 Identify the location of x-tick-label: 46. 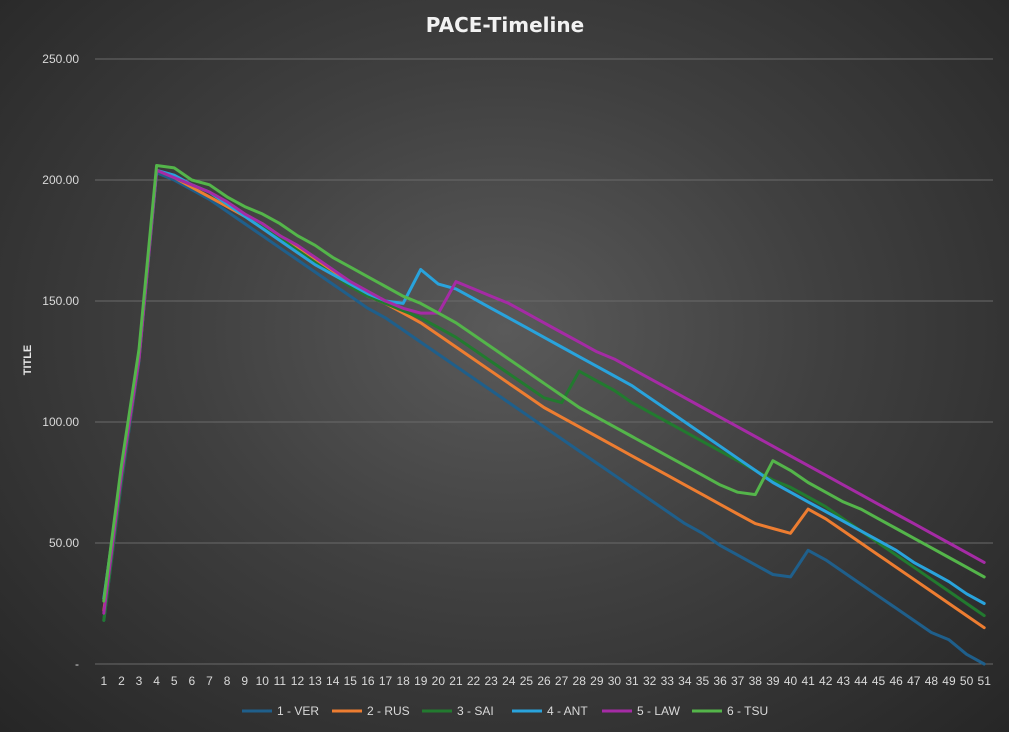
(896, 681).